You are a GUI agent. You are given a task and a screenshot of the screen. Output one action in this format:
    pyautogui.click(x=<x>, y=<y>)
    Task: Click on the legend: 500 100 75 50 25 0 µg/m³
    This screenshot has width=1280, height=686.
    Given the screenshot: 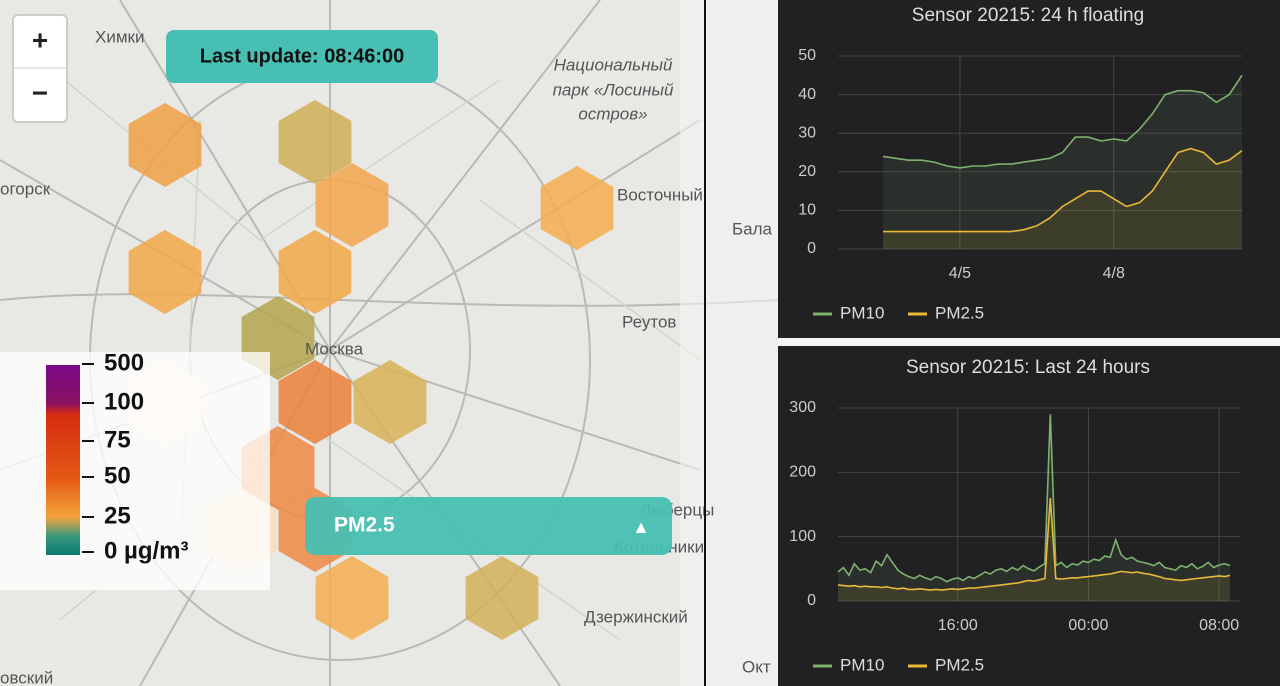 What is the action you would take?
    pyautogui.click(x=135, y=469)
    